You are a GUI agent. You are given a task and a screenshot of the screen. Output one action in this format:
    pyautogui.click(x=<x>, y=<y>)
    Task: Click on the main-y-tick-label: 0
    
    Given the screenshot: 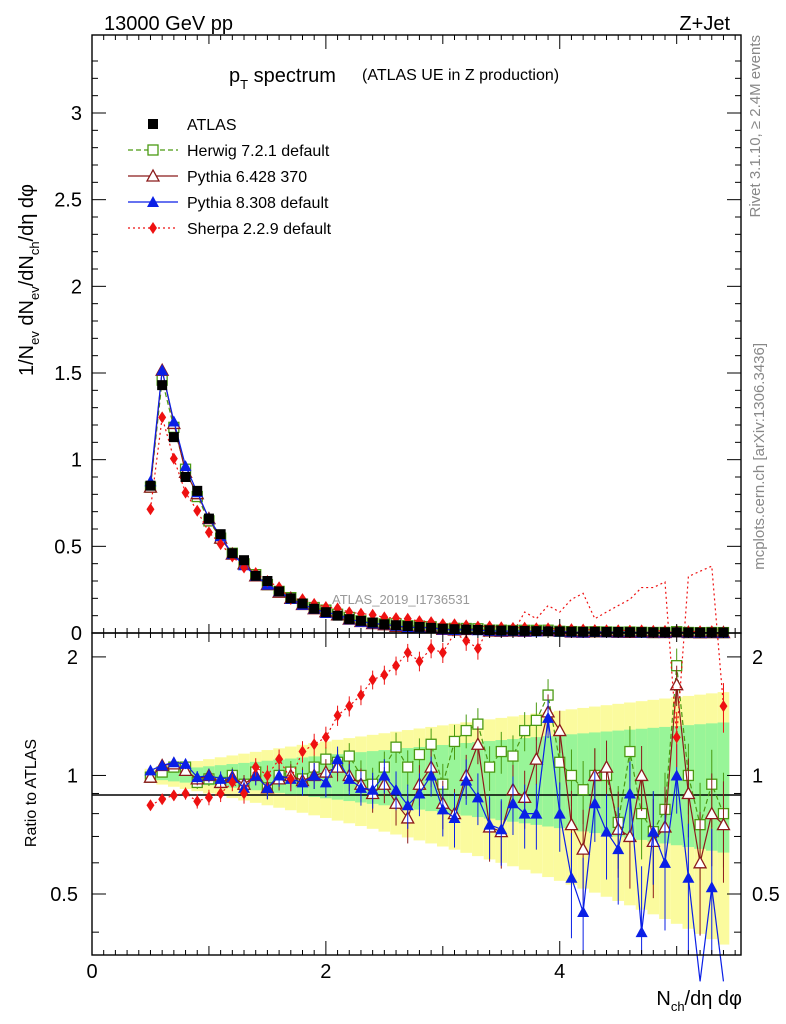 What is the action you would take?
    pyautogui.click(x=76, y=634)
    